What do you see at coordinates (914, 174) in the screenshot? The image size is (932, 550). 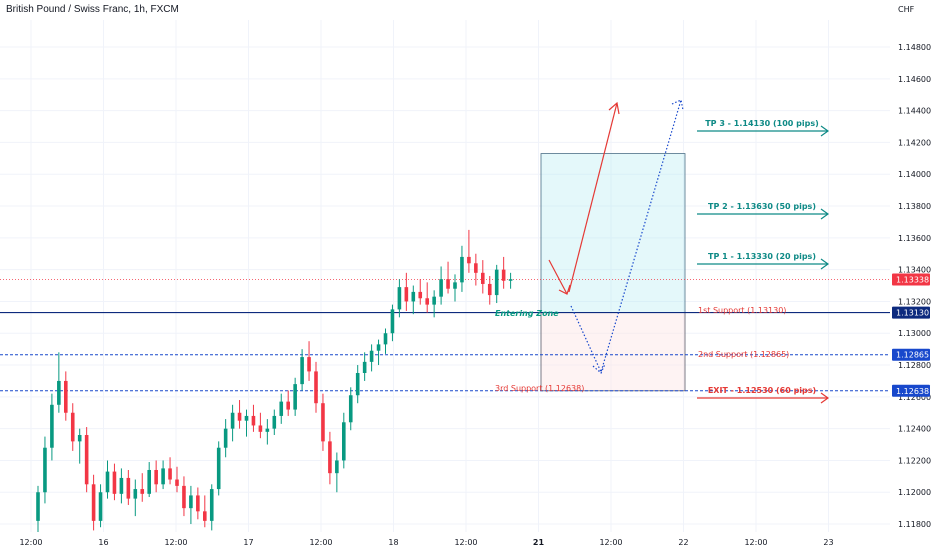 I see `y-tick-label: 1.14000` at bounding box center [914, 174].